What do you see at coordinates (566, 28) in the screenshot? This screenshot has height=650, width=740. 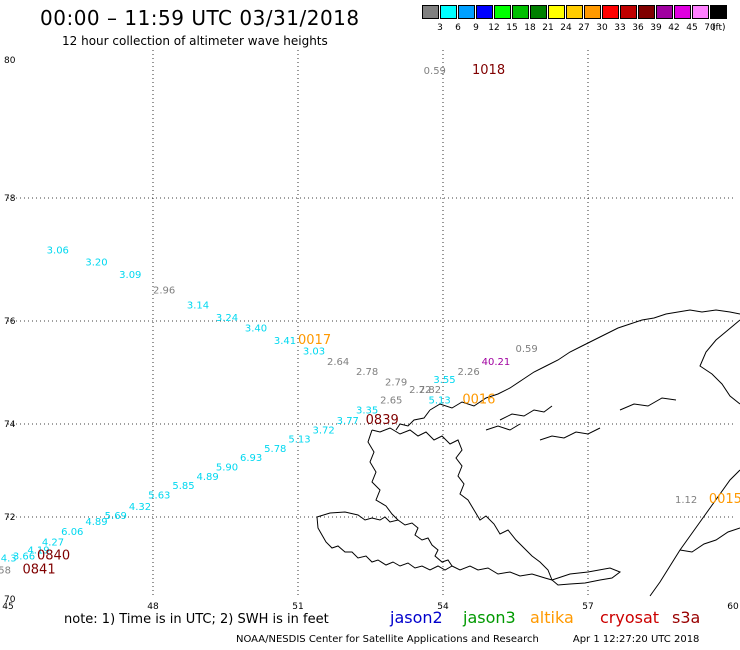 I see `scale-label: 24` at bounding box center [566, 28].